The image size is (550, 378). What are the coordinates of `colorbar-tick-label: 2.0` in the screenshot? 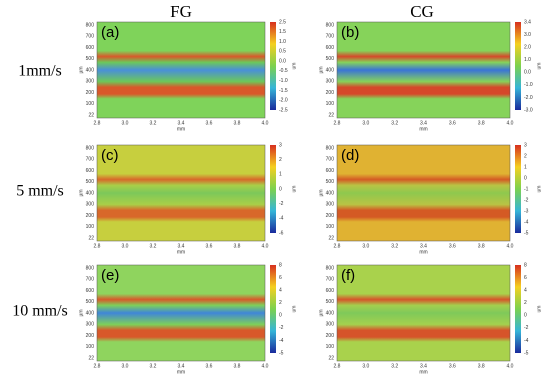 It's located at (527, 47).